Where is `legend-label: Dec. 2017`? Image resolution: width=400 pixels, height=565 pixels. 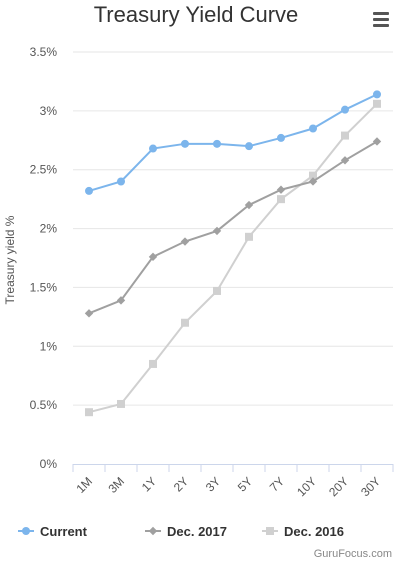
legend-label: Dec. 2017 is located at coordinates (197, 531).